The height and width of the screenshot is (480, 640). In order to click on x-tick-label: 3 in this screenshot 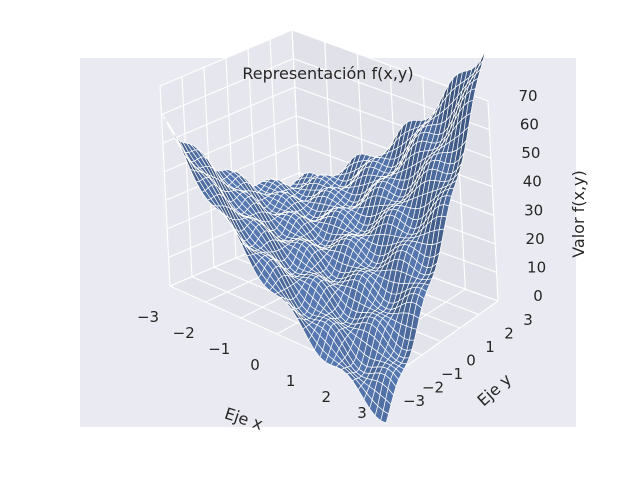, I will do `click(362, 413)`.